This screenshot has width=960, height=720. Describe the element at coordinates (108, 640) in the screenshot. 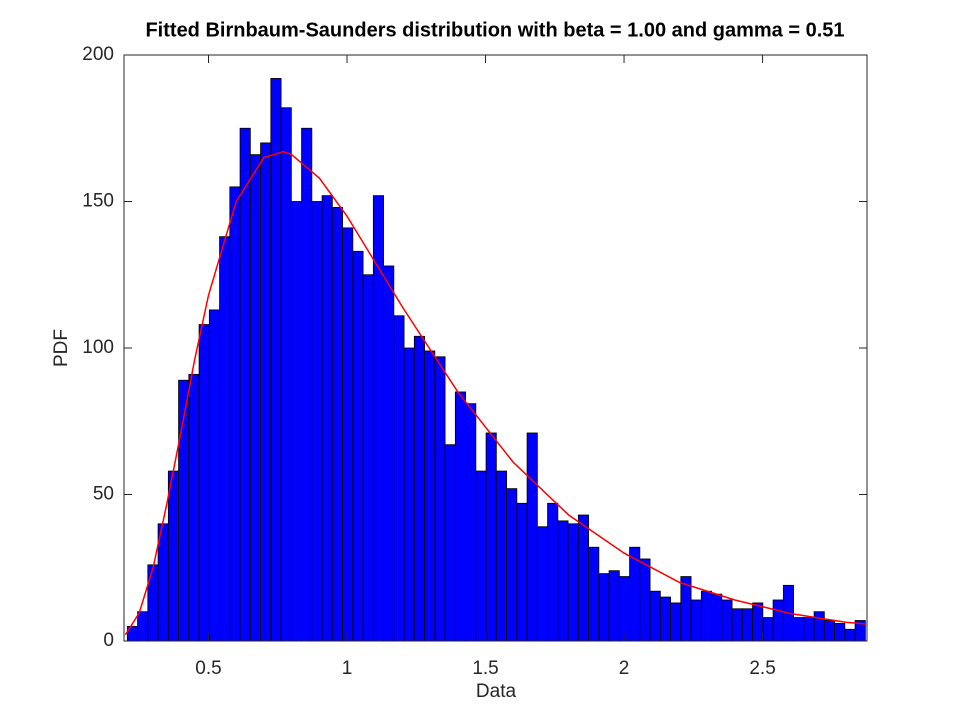

I see `y-tick-label: 0` at that location.